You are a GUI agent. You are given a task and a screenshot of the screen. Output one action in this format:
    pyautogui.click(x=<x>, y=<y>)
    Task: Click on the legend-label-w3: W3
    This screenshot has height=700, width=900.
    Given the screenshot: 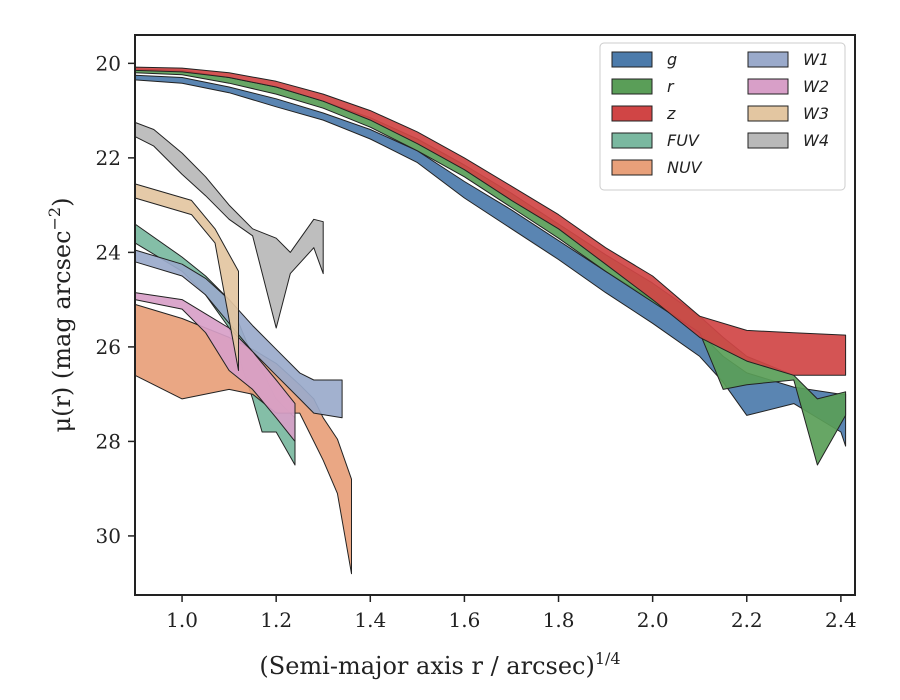 What is the action you would take?
    pyautogui.click(x=816, y=113)
    